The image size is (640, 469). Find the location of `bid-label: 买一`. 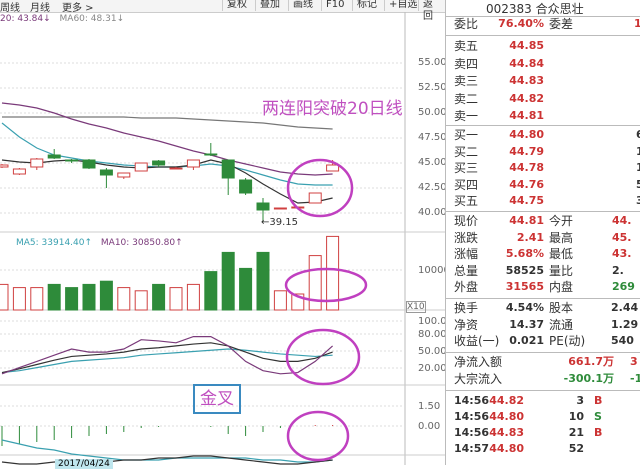

bid-label: 买一 is located at coordinates (466, 135).